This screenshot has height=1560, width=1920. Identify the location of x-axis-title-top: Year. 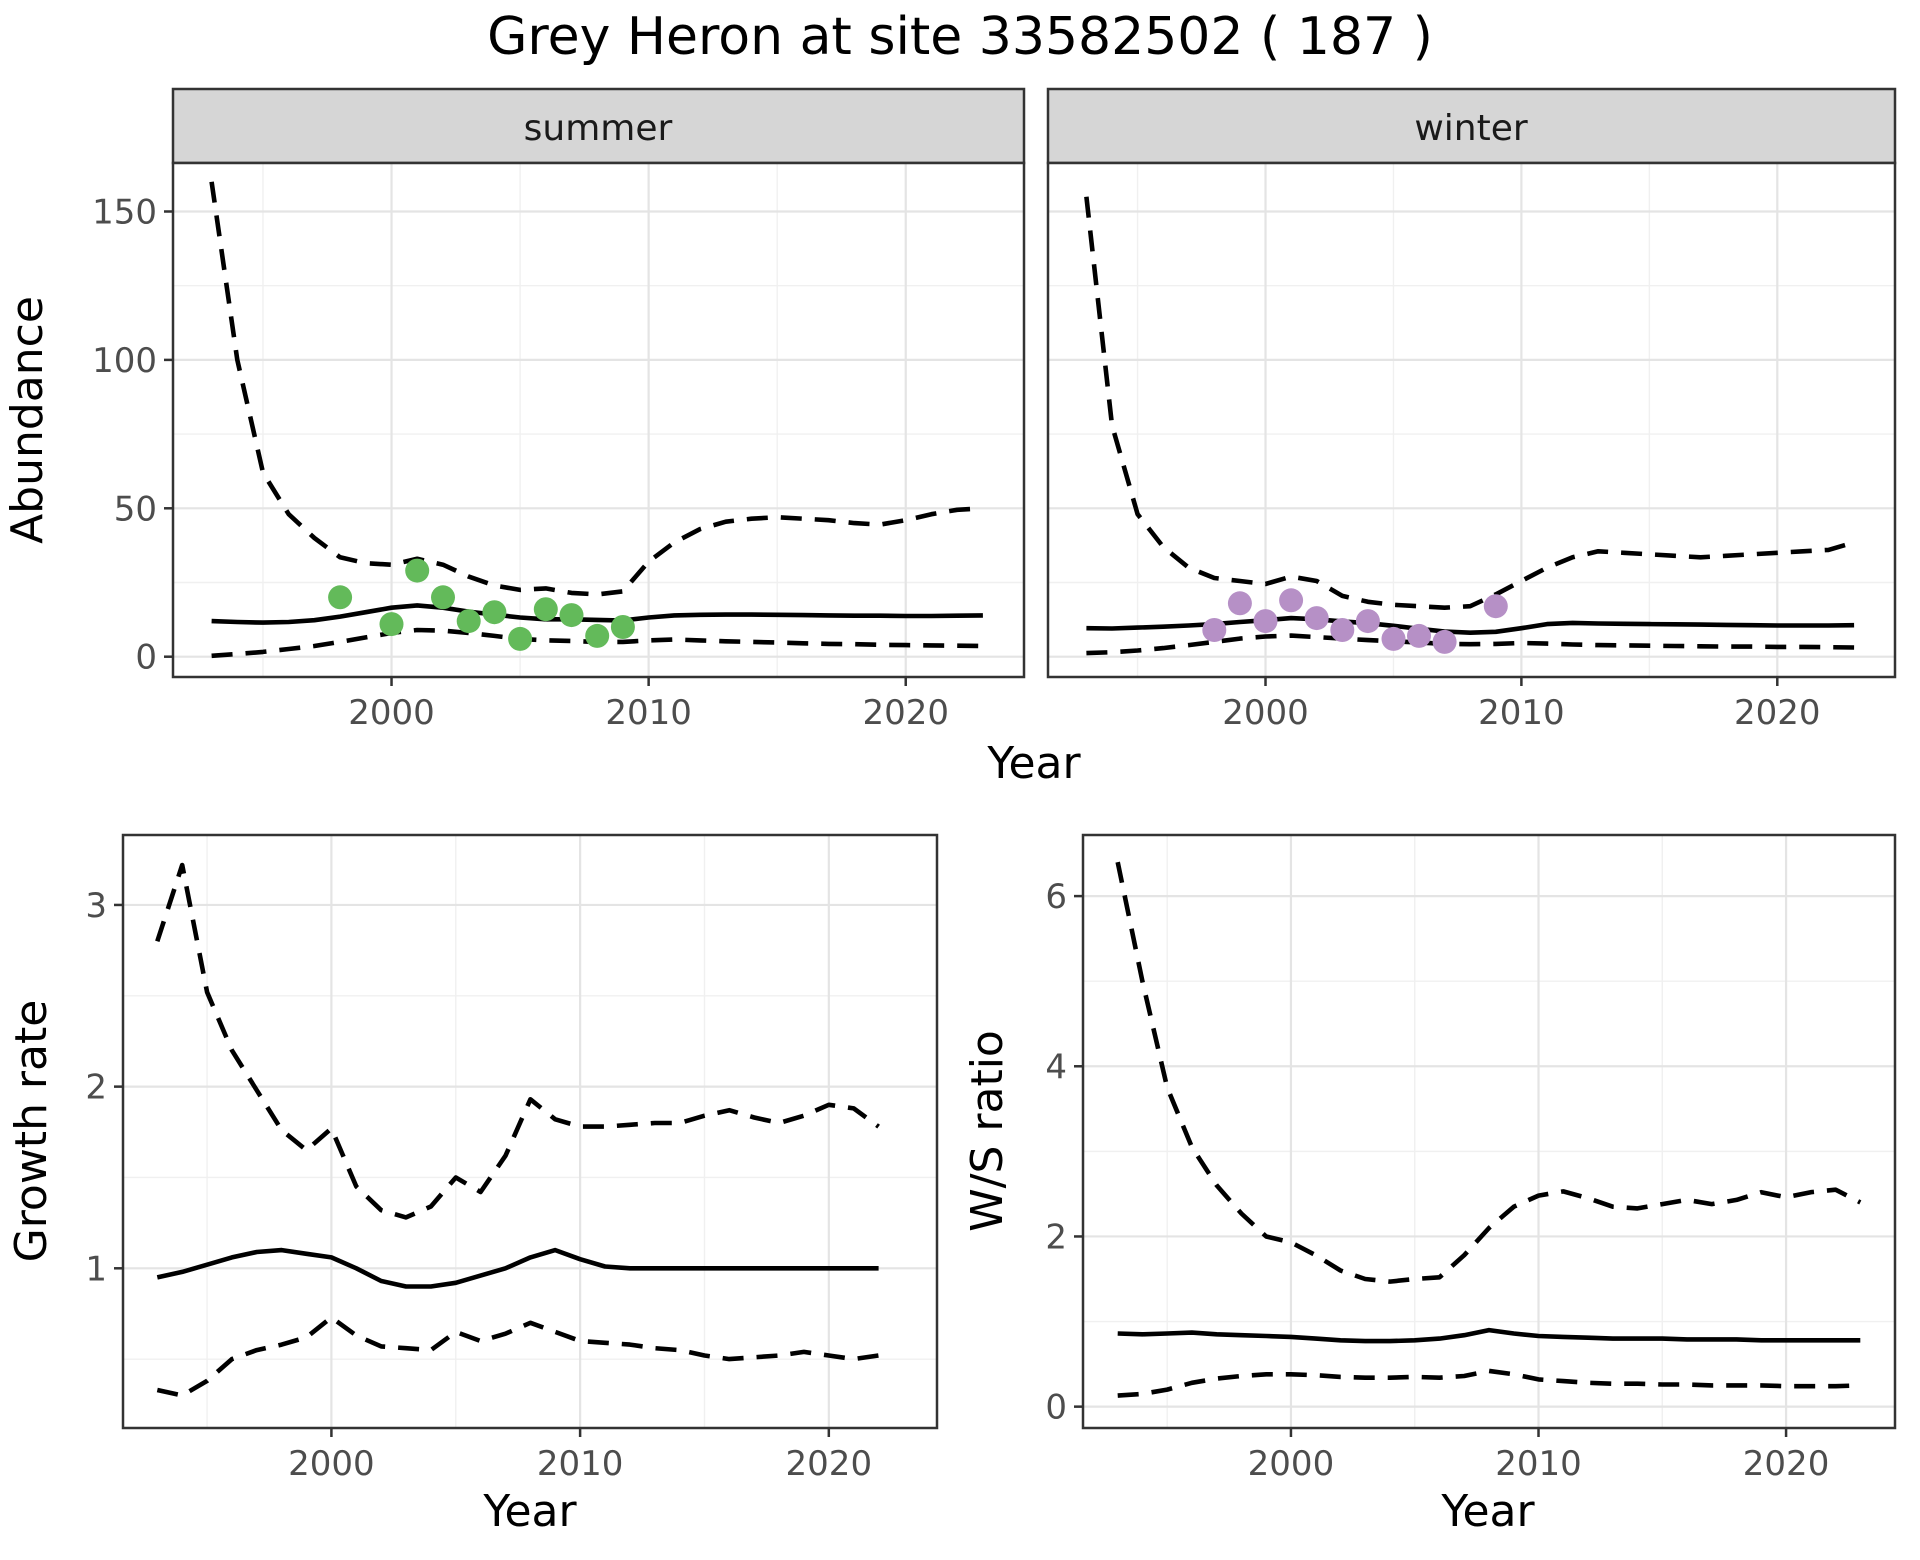
(1033, 763).